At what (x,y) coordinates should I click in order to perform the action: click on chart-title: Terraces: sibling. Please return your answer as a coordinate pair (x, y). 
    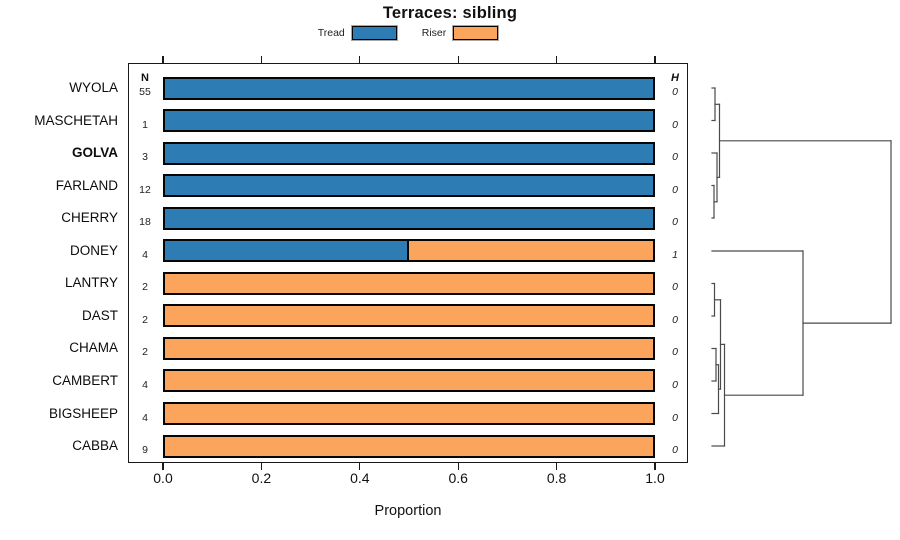
    Looking at the image, I should click on (450, 13).